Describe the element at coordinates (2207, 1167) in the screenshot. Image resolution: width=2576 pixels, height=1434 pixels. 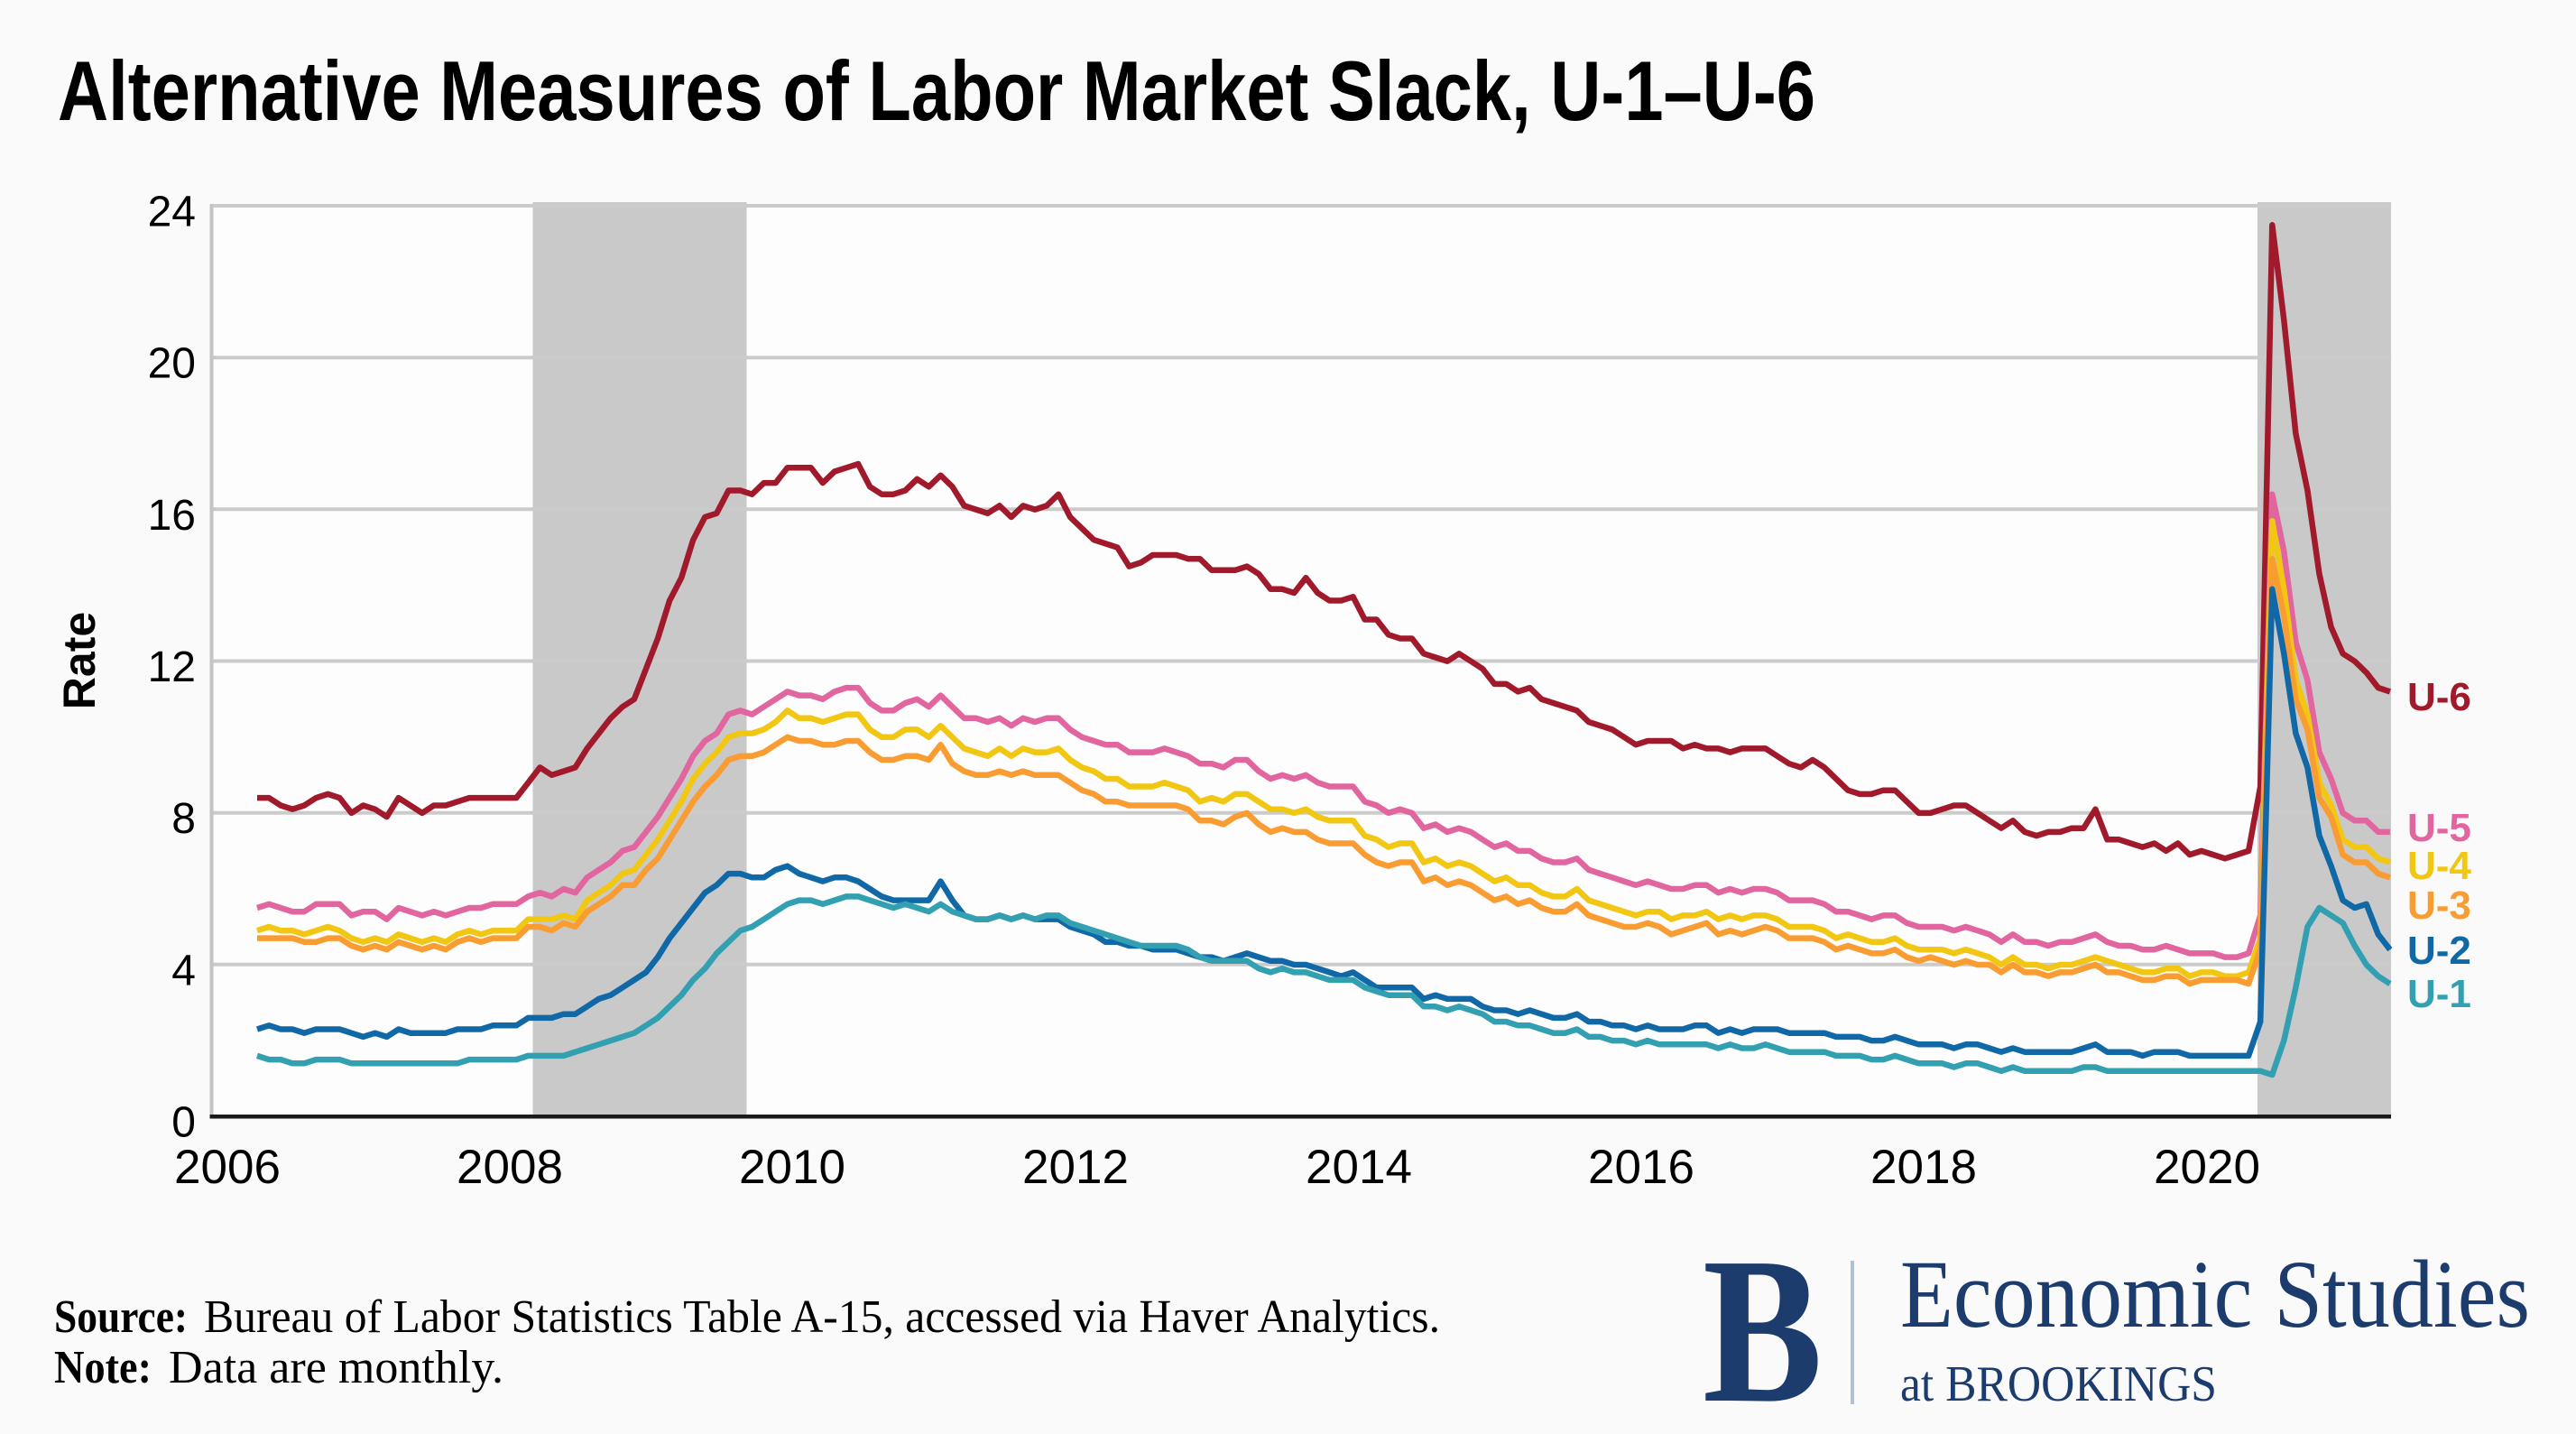
I see `svg-text: 2020` at that location.